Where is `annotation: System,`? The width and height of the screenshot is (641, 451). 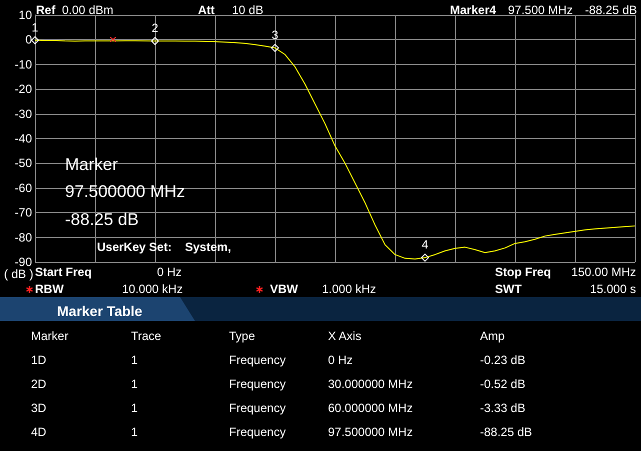 annotation: System, is located at coordinates (208, 247).